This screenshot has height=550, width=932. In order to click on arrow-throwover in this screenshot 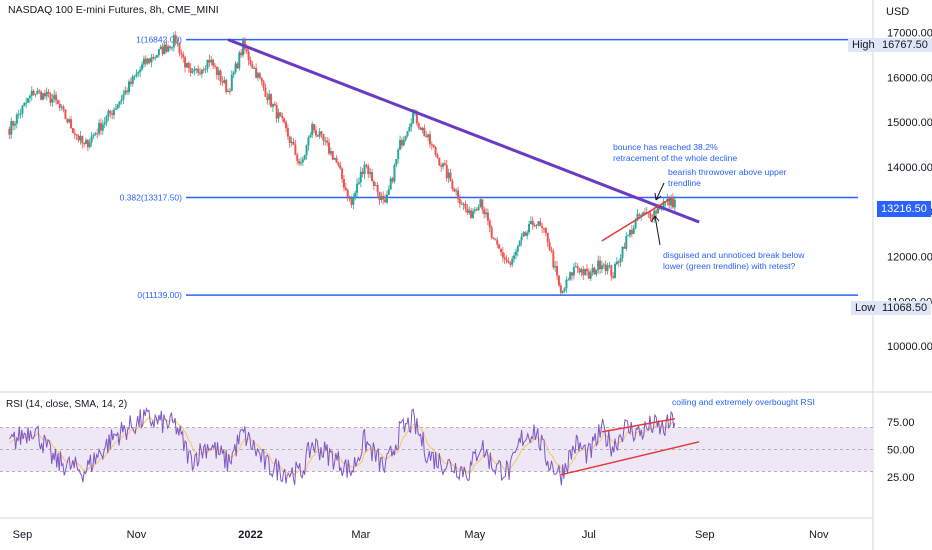, I will do `click(660, 191)`.